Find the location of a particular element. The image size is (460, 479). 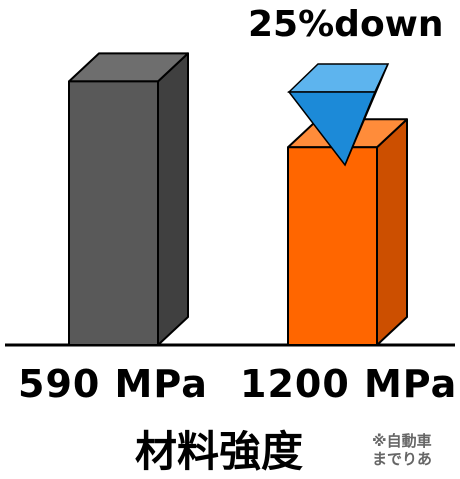

arrow-top-face is located at coordinates (338, 78).